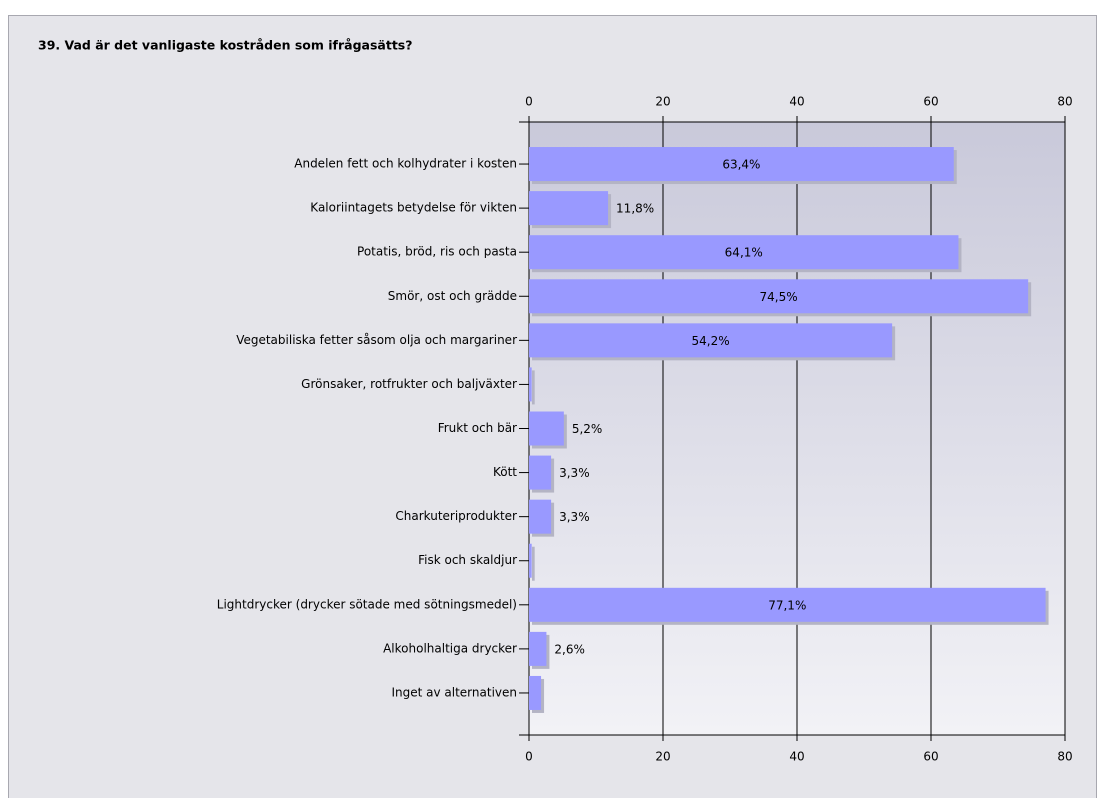 Image resolution: width=1101 pixels, height=798 pixels. Describe the element at coordinates (405, 164) in the screenshot. I see `y-tick-label: Andelen fett och kolhydrater i kosten` at that location.